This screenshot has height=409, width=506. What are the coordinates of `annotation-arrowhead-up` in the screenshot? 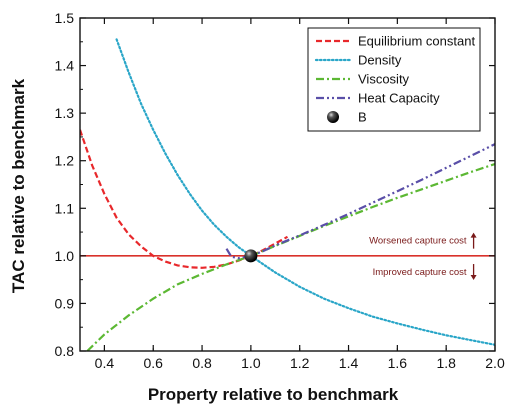 It's located at (473, 235).